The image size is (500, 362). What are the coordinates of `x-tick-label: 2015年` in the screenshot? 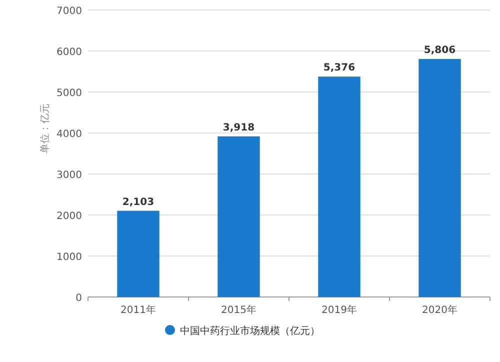 It's located at (238, 310).